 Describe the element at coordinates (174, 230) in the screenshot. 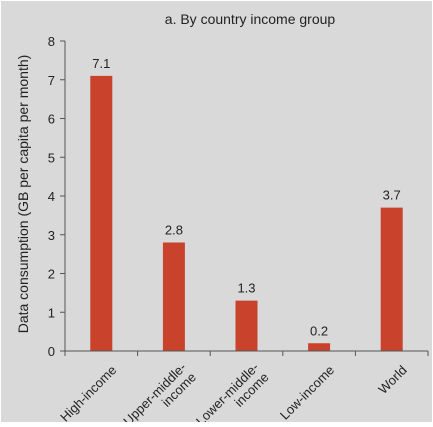

I see `bar-value-label: 2.8` at that location.